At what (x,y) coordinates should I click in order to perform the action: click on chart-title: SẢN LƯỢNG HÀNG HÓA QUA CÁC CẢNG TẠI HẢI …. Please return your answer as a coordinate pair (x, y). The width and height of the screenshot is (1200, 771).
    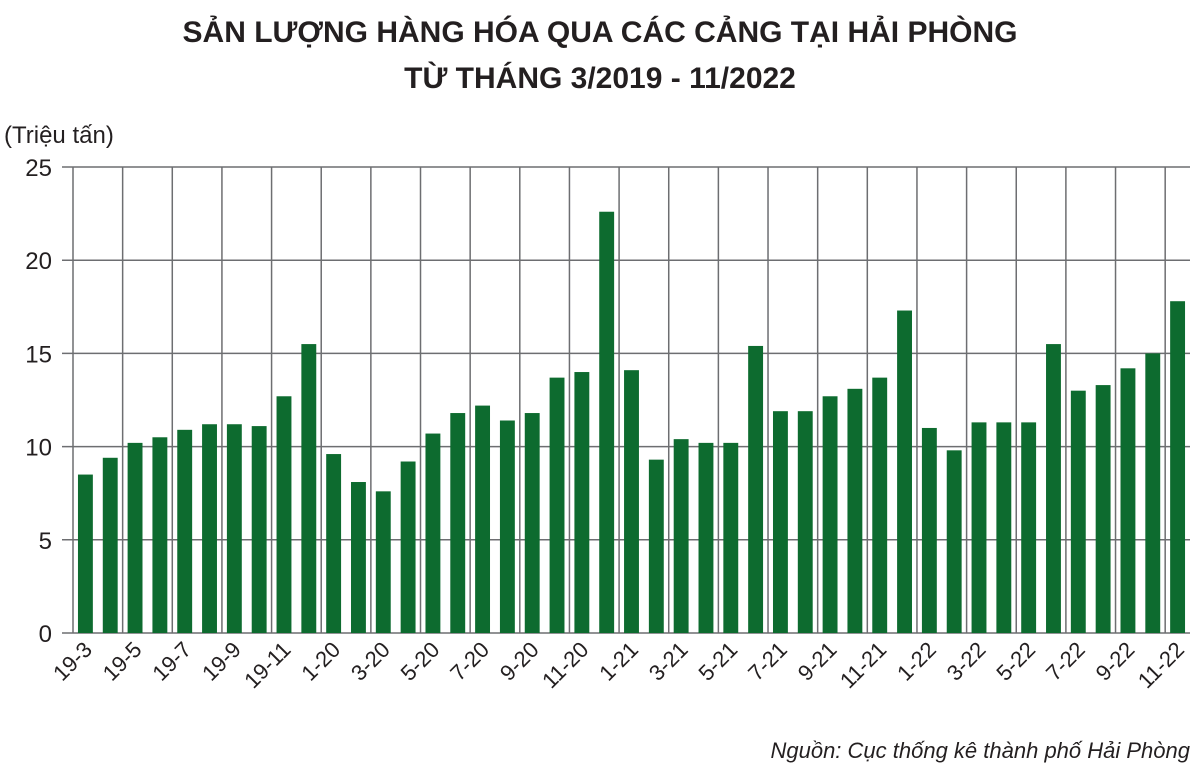
    Looking at the image, I should click on (600, 32).